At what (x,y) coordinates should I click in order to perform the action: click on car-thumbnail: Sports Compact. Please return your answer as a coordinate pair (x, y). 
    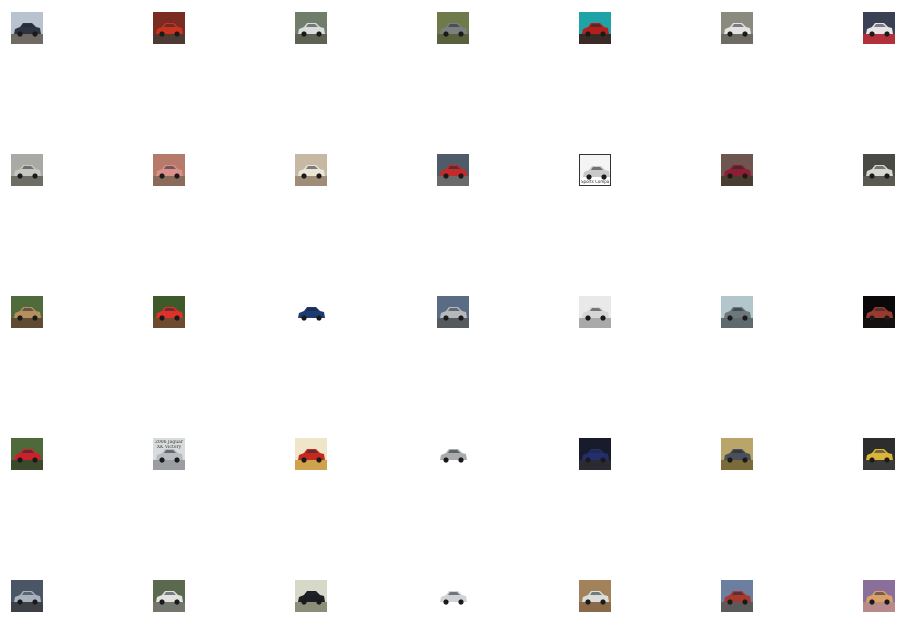
    Looking at the image, I should click on (595, 170).